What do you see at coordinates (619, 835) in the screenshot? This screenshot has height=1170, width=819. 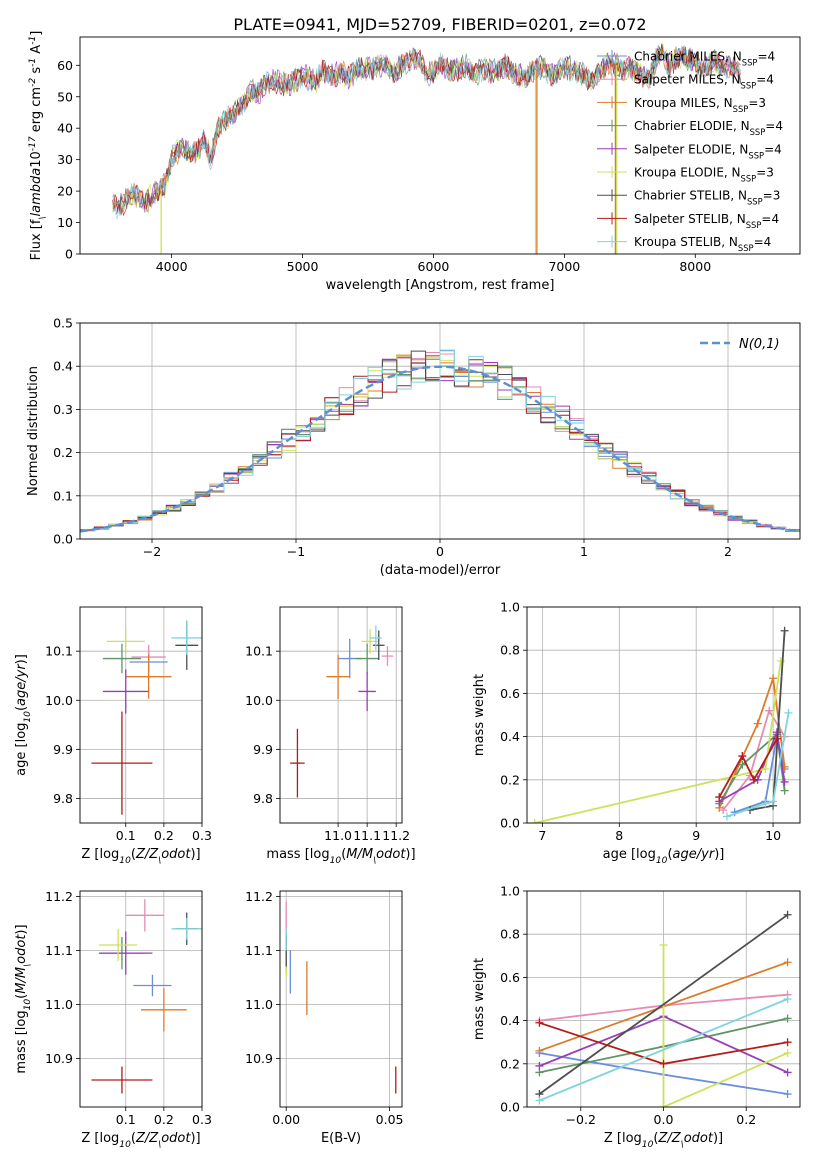 I see `x-tick-label: 8` at bounding box center [619, 835].